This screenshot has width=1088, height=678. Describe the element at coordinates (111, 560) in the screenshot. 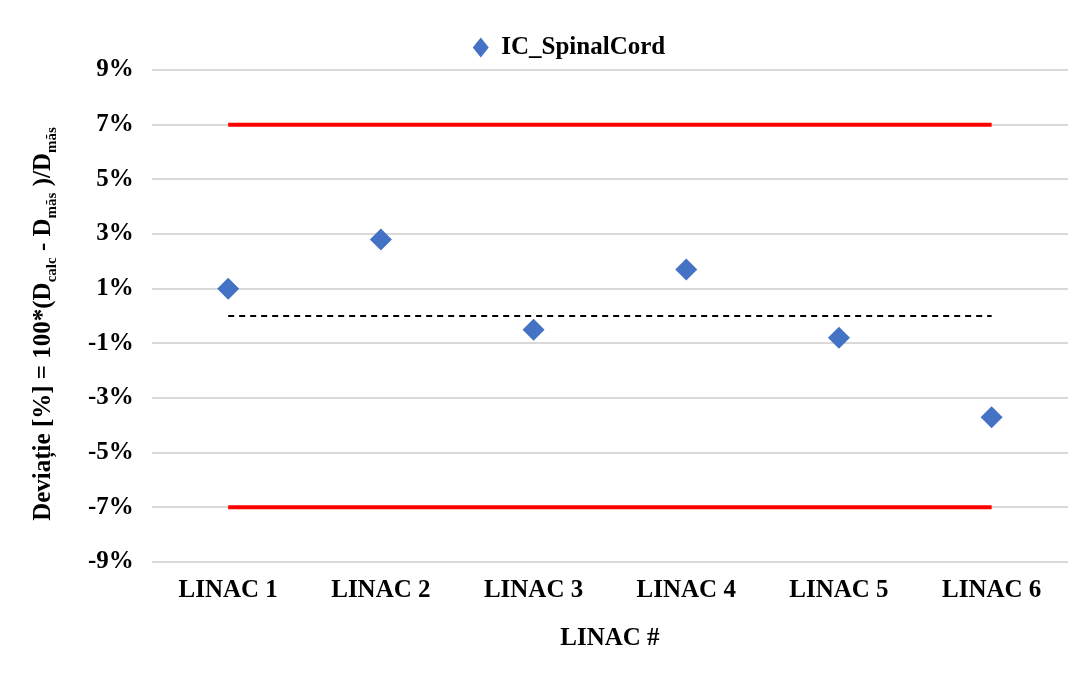

I see `y-tick-label: -9%` at that location.